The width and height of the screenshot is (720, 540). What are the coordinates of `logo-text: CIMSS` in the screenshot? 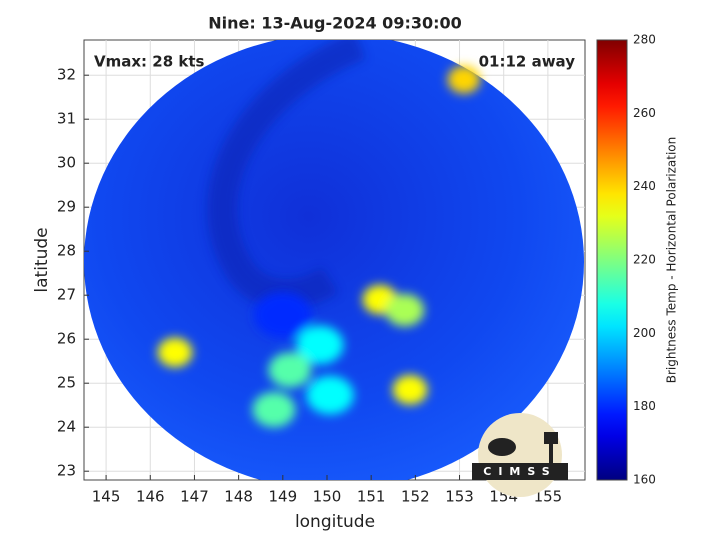 It's located at (519, 471).